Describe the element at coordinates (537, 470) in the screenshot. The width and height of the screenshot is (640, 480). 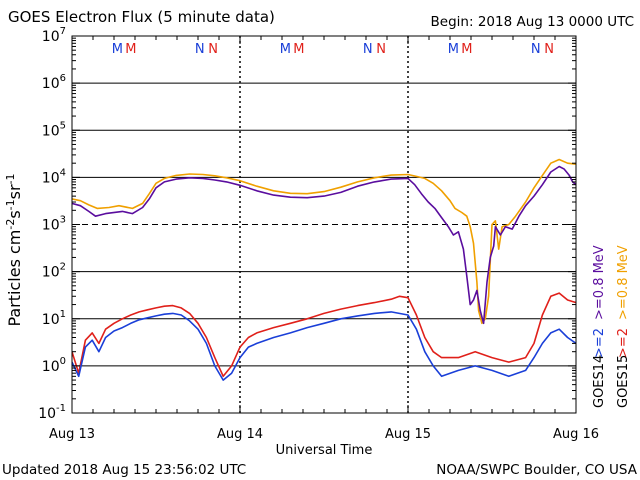
I see `credit-label: NOAA/SWPC Boulder, CO USA` at that location.